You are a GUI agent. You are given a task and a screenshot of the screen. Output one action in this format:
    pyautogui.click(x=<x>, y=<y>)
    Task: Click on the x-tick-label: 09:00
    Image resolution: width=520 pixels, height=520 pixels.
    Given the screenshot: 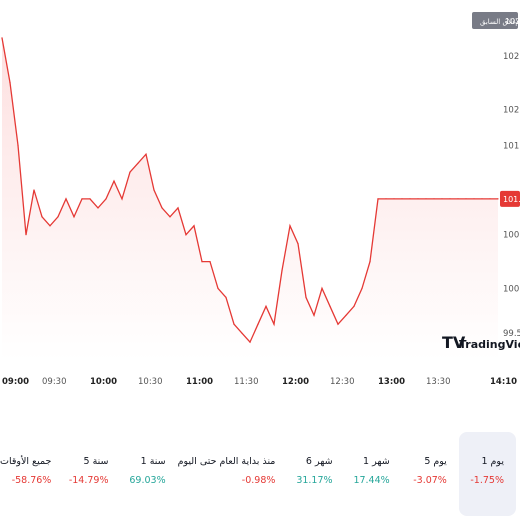 What is the action you would take?
    pyautogui.click(x=15, y=382)
    